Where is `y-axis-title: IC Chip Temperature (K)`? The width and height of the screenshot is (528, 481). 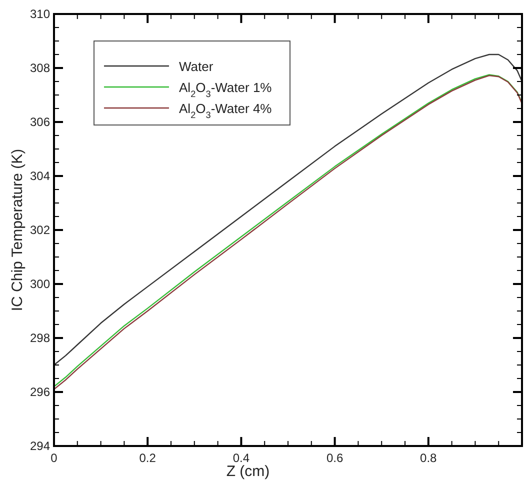
y-axis-title: IC Chip Temperature (K) is located at coordinates (17, 230).